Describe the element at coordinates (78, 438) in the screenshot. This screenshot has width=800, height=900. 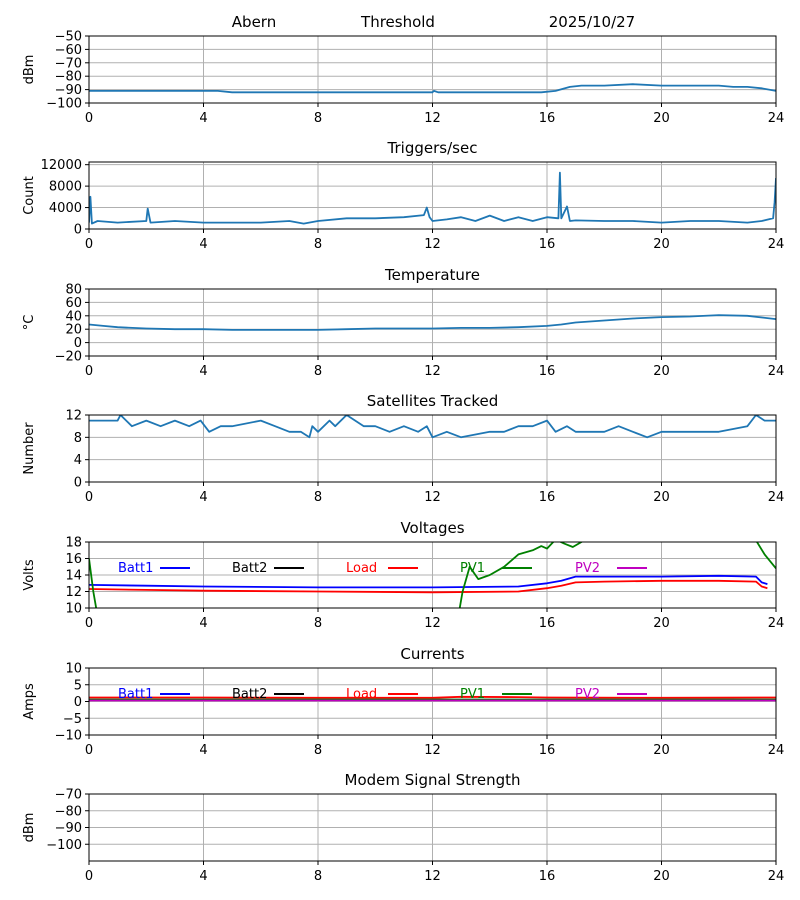
I see `satellites-ytick-label: 8` at that location.